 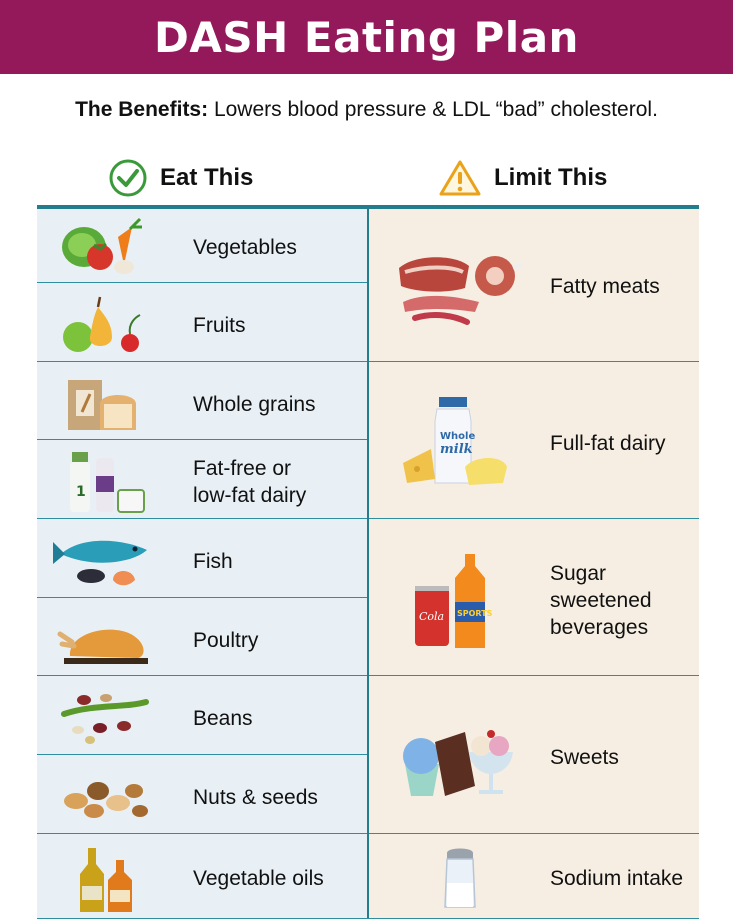 What do you see at coordinates (605, 286) in the screenshot?
I see `limit-item-label: Fatty meats` at bounding box center [605, 286].